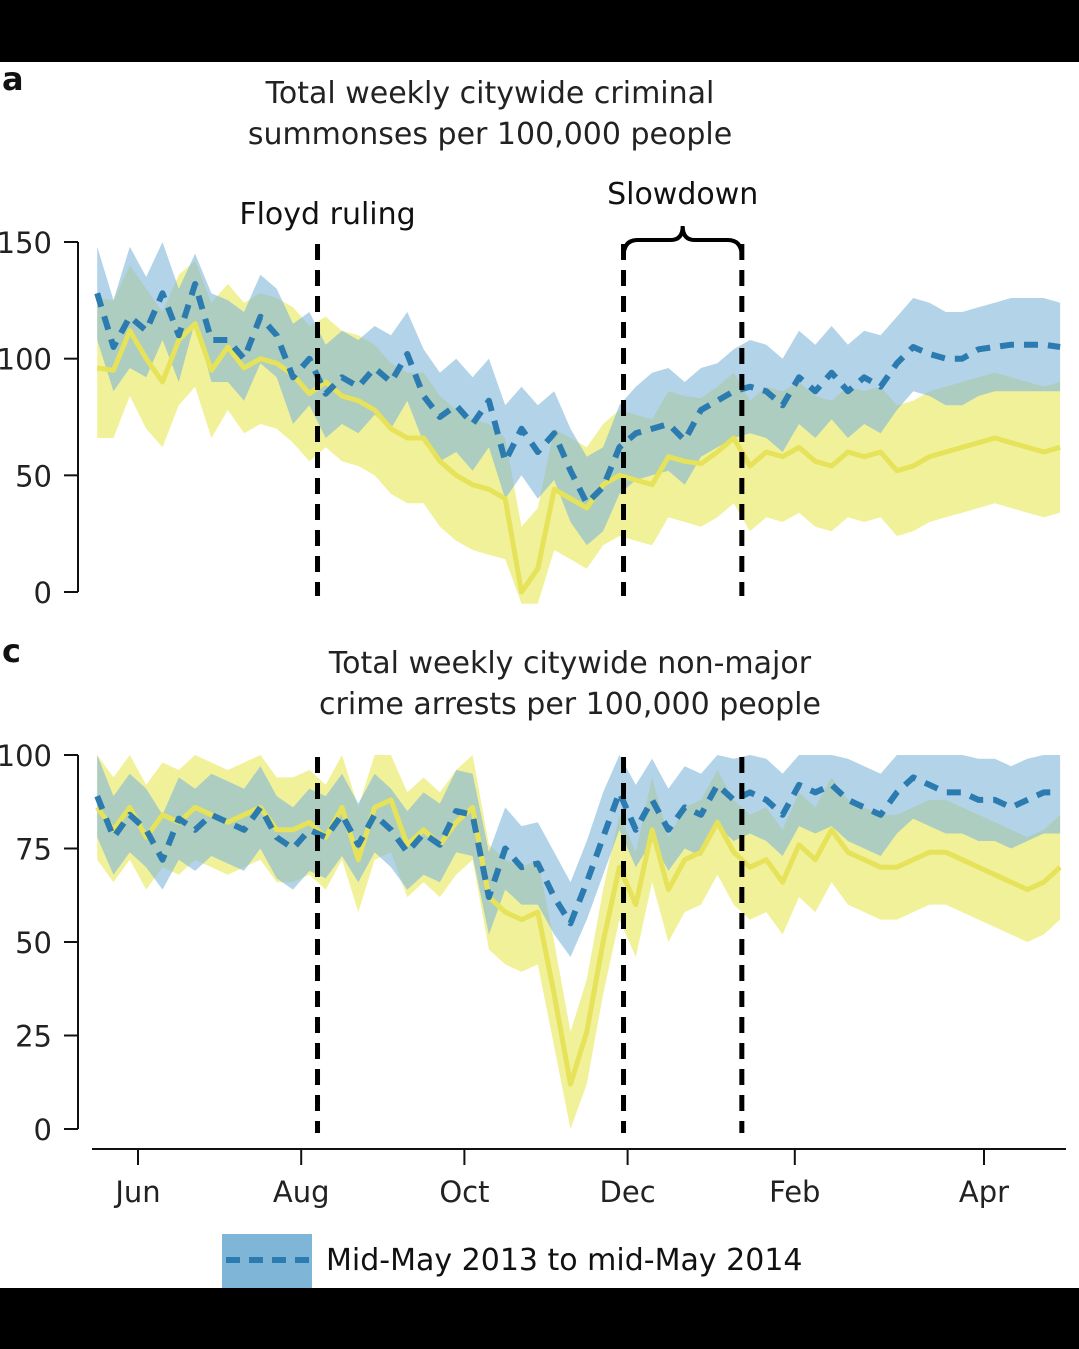 The height and width of the screenshot is (1349, 1079). I want to click on x-tick-label-jun: Jun, so click(136, 1192).